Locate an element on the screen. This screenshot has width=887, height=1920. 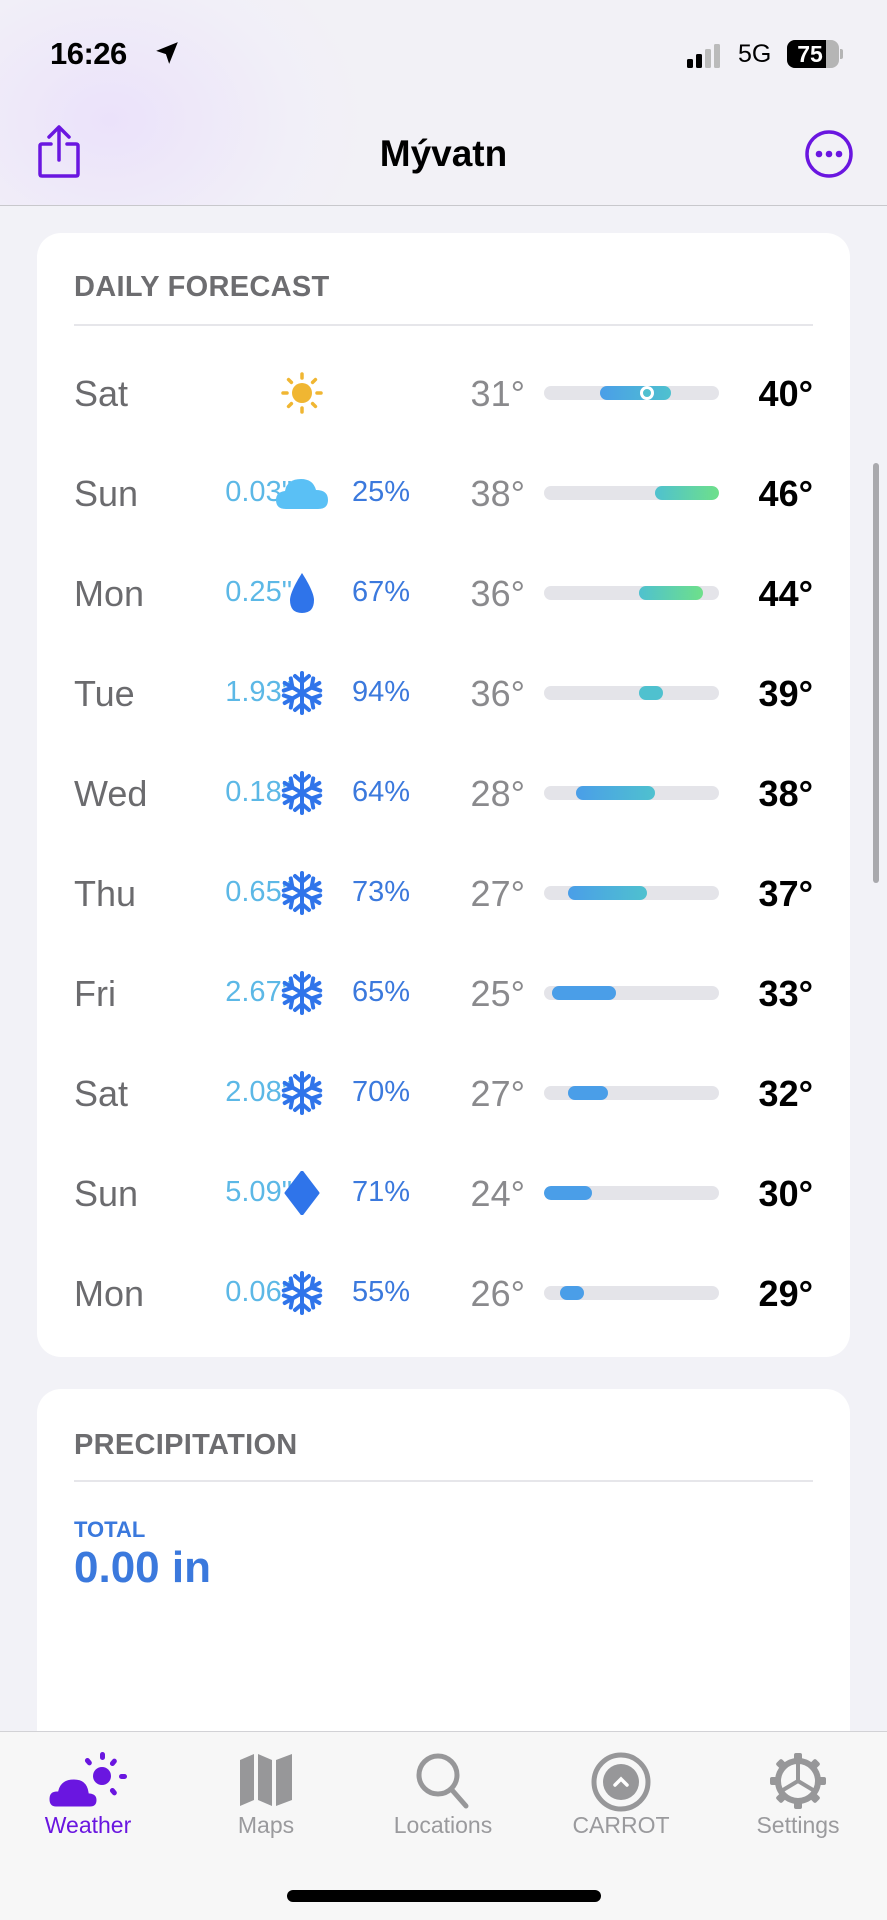
forecast-row: Fri 2.67" 65% 25° 33° is located at coordinates (443, 993).